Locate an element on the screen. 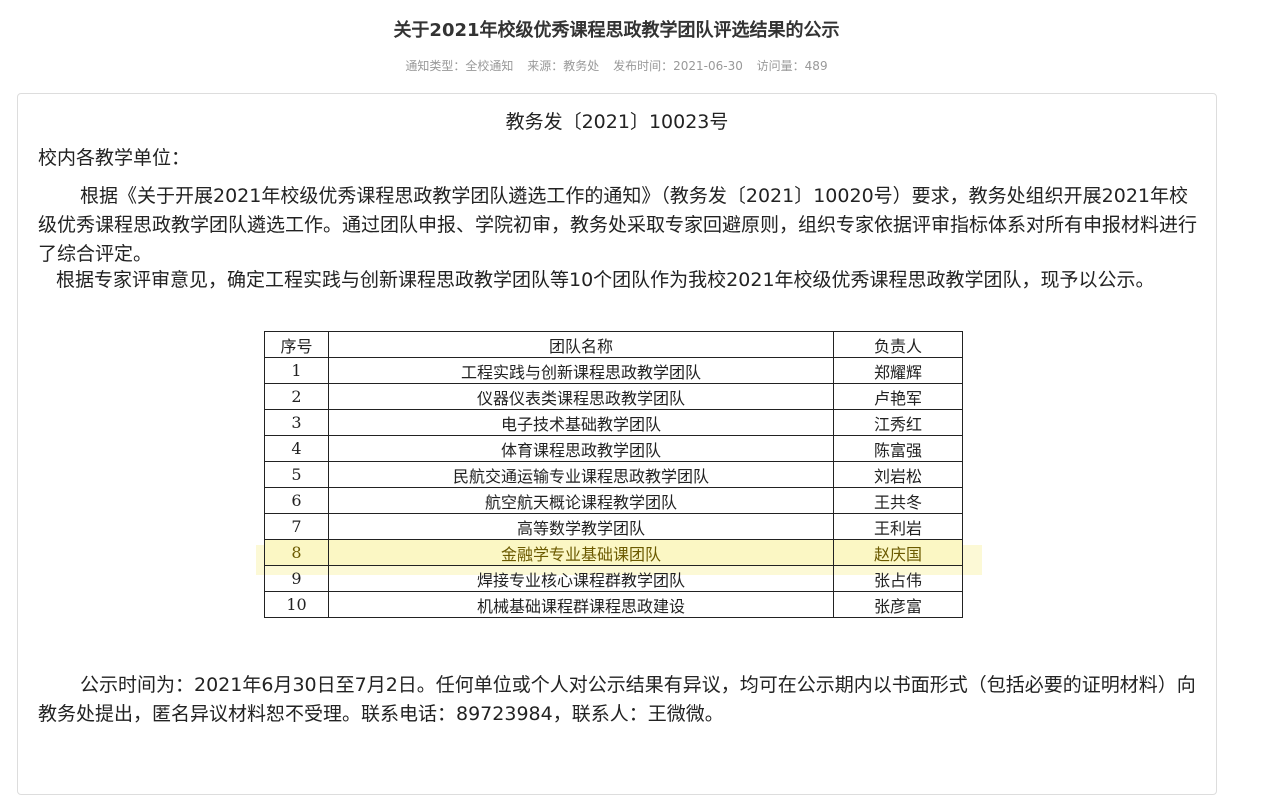 The width and height of the screenshot is (1279, 795). table-cell: 团队名称 is located at coordinates (581, 344).